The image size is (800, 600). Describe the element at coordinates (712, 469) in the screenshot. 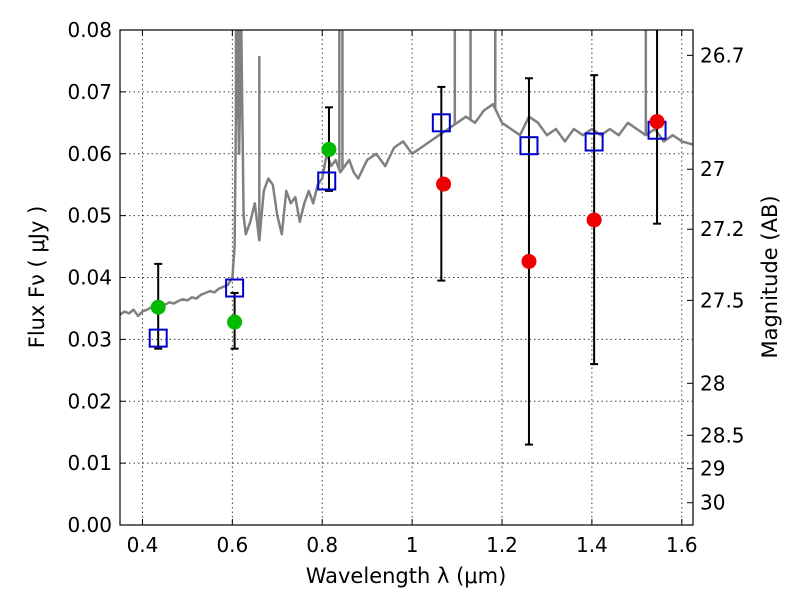

I see `right-tick-label: 29` at that location.